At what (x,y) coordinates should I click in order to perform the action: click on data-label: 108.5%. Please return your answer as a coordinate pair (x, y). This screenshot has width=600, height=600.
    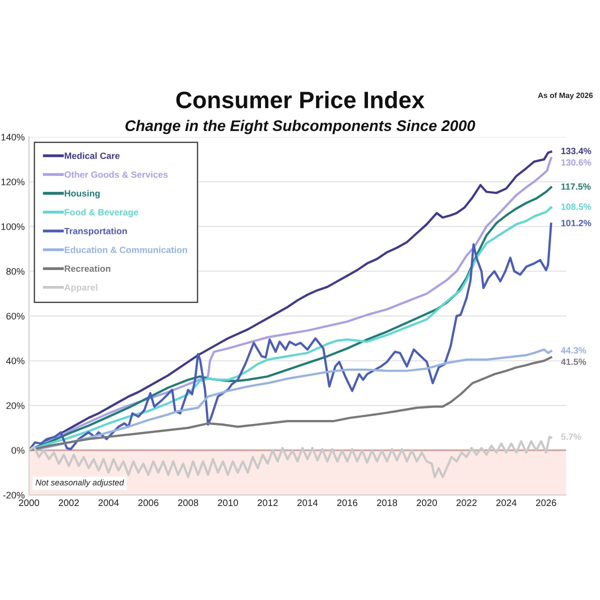
    Looking at the image, I should click on (576, 207).